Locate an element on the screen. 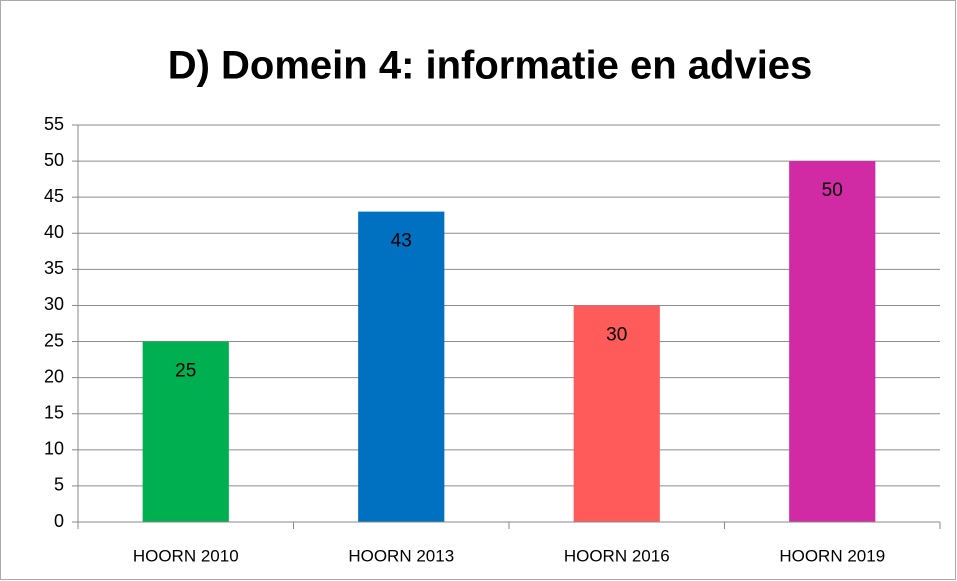  x-tick-label: HOORN 2019 is located at coordinates (832, 555).